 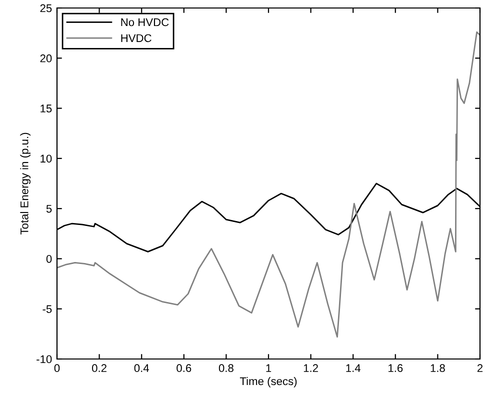 I want to click on x-tick-label: 0.6, so click(x=184, y=368).